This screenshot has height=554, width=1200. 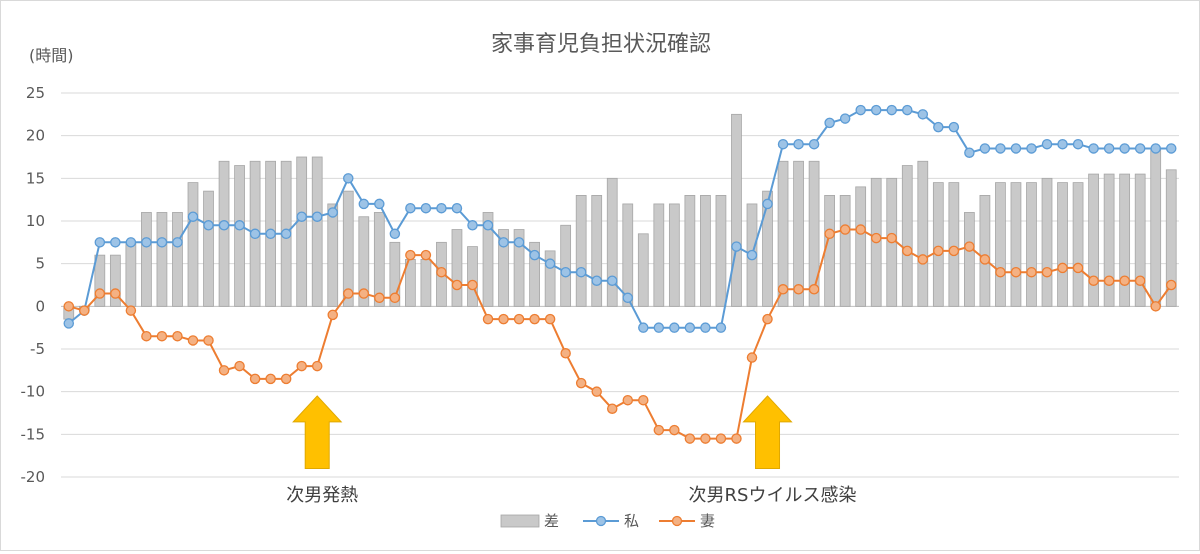 I want to click on y-tick-label: 25, so click(x=35, y=93).